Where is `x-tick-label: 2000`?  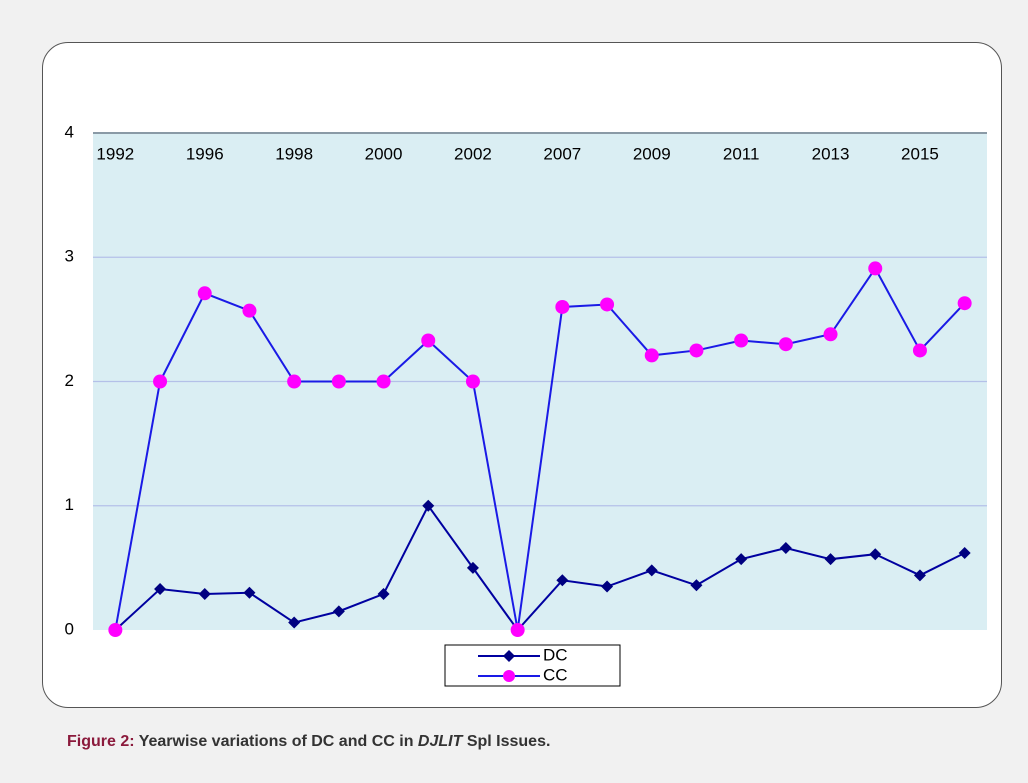
x-tick-label: 2000 is located at coordinates (384, 153).